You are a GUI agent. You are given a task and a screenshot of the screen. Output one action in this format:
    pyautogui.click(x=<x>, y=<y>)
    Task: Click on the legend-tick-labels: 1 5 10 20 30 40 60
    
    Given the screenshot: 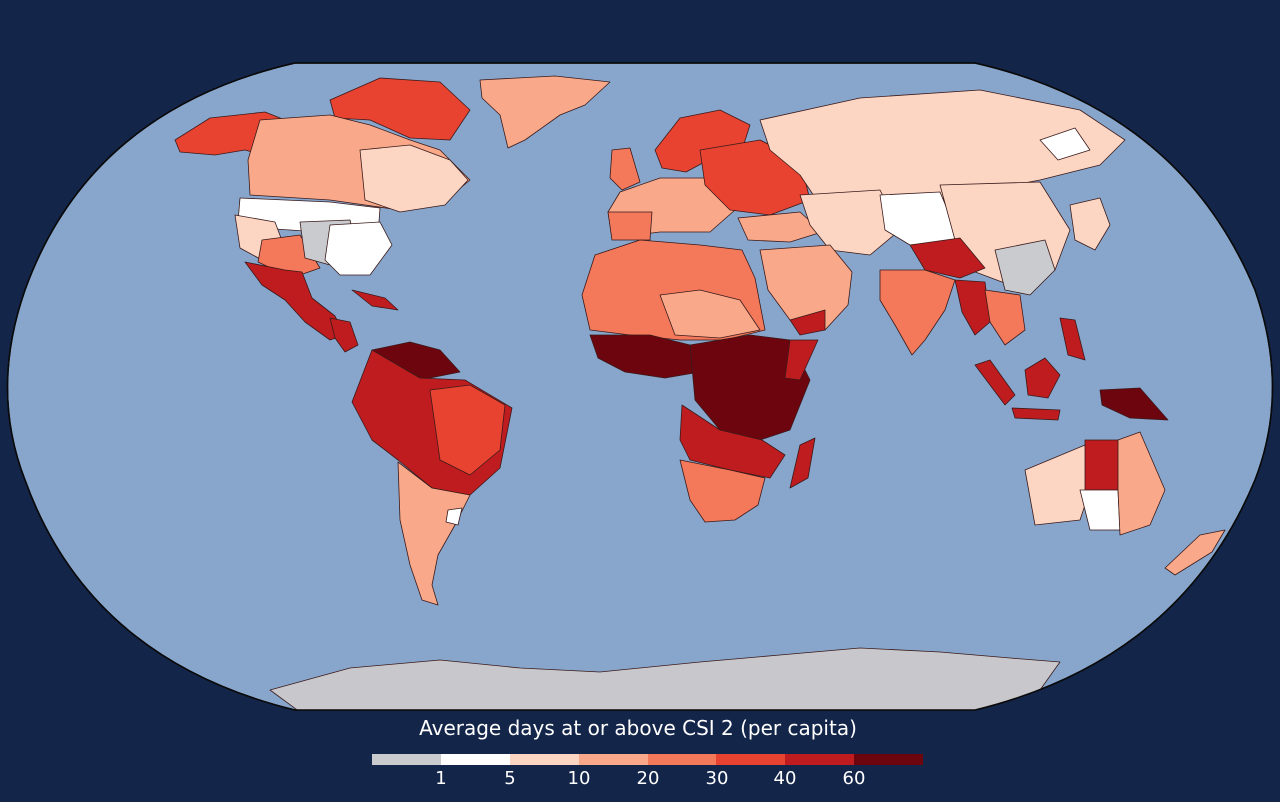 What is the action you would take?
    pyautogui.click(x=640, y=783)
    